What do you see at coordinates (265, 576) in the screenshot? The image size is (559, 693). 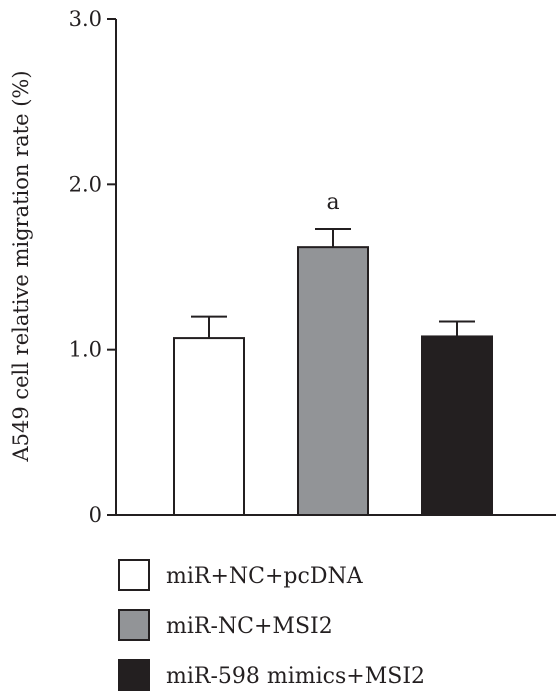 I see `legend-label: miR+NC+pcDNA` at bounding box center [265, 576].